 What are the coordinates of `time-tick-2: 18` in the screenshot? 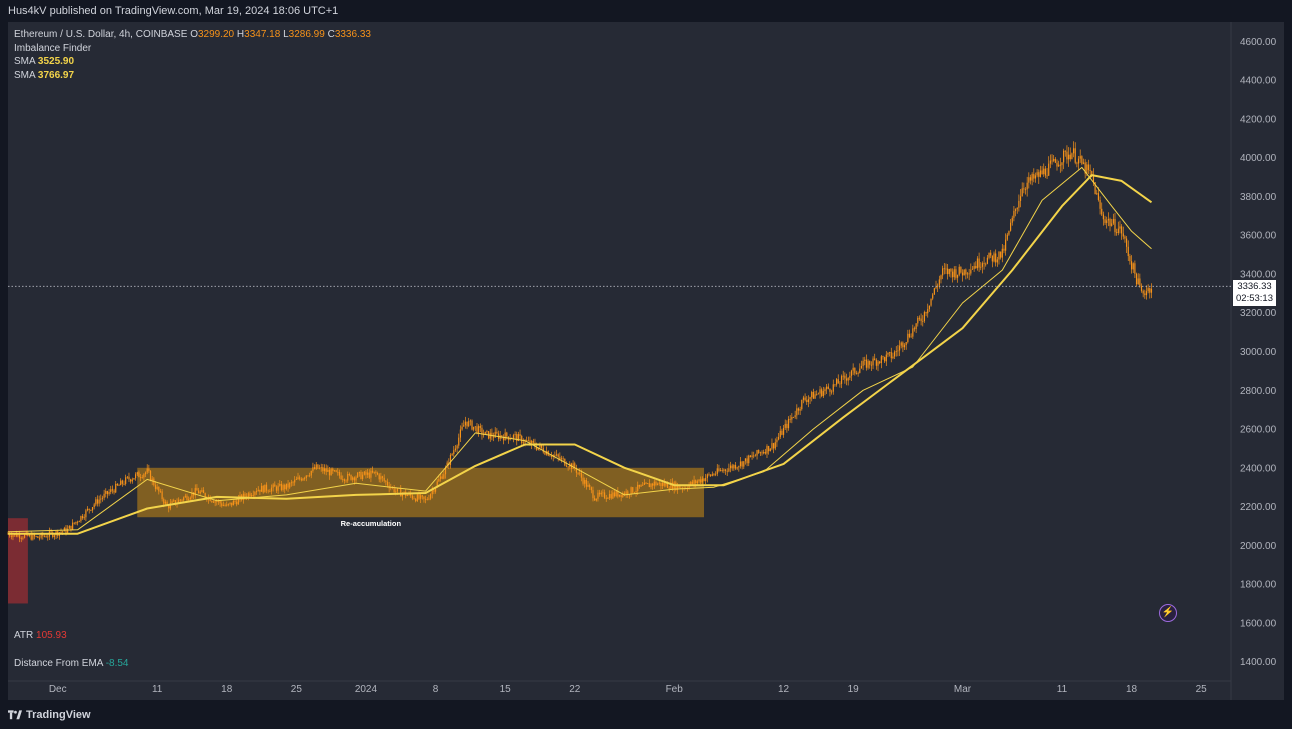 It's located at (227, 689).